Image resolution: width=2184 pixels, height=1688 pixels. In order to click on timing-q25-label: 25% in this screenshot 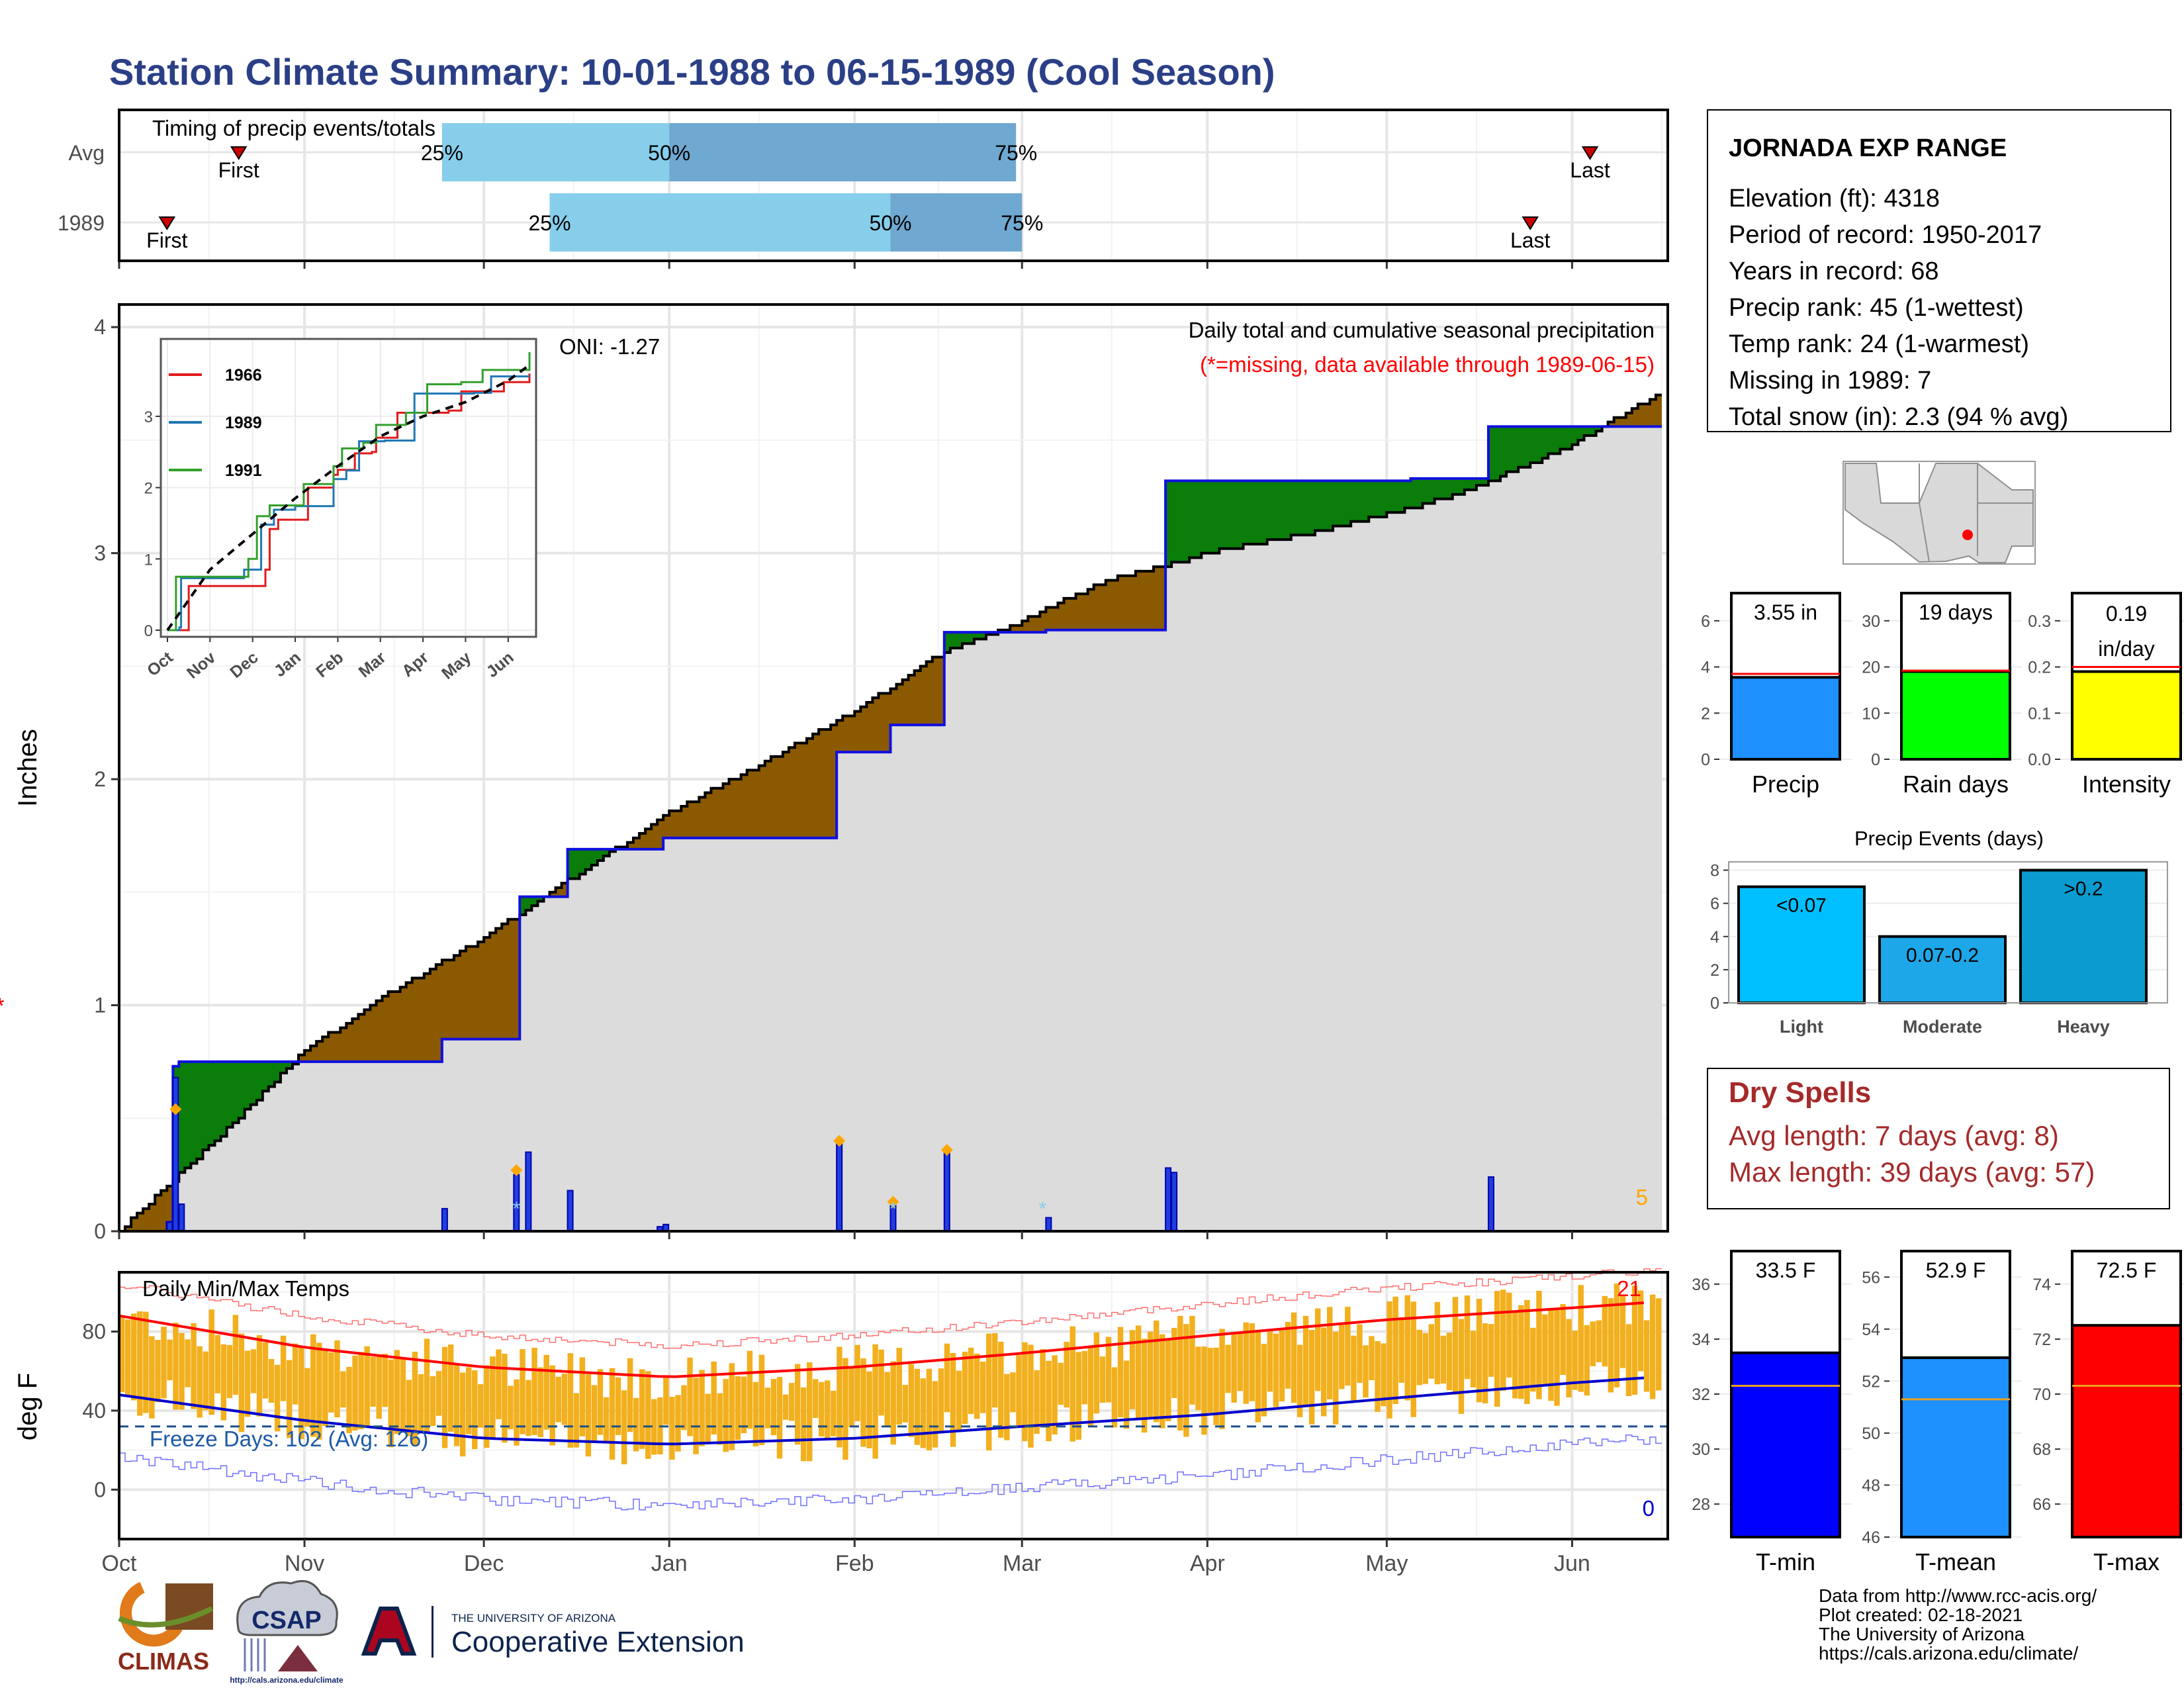, I will do `click(549, 223)`.